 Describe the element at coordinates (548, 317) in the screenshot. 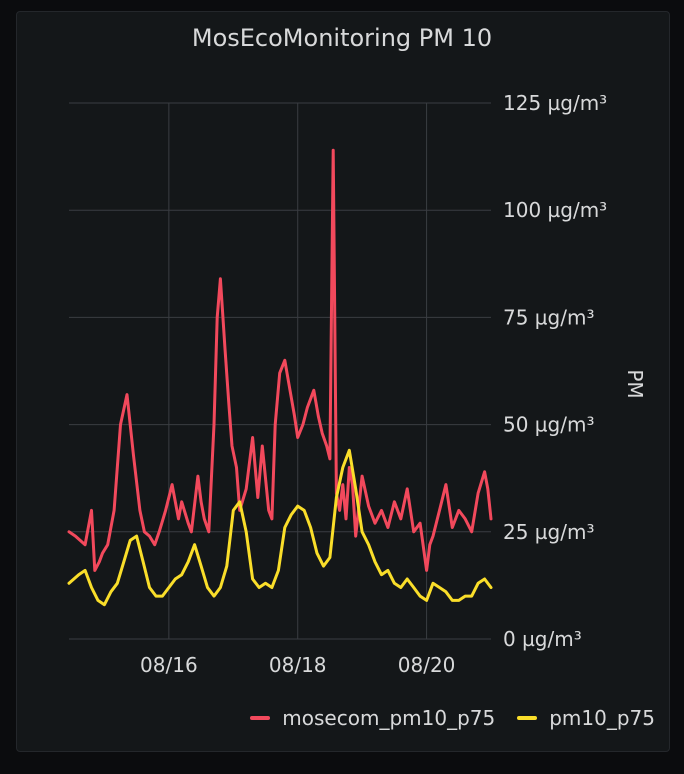

I see `y-tick-label: 75 µg/m³` at that location.